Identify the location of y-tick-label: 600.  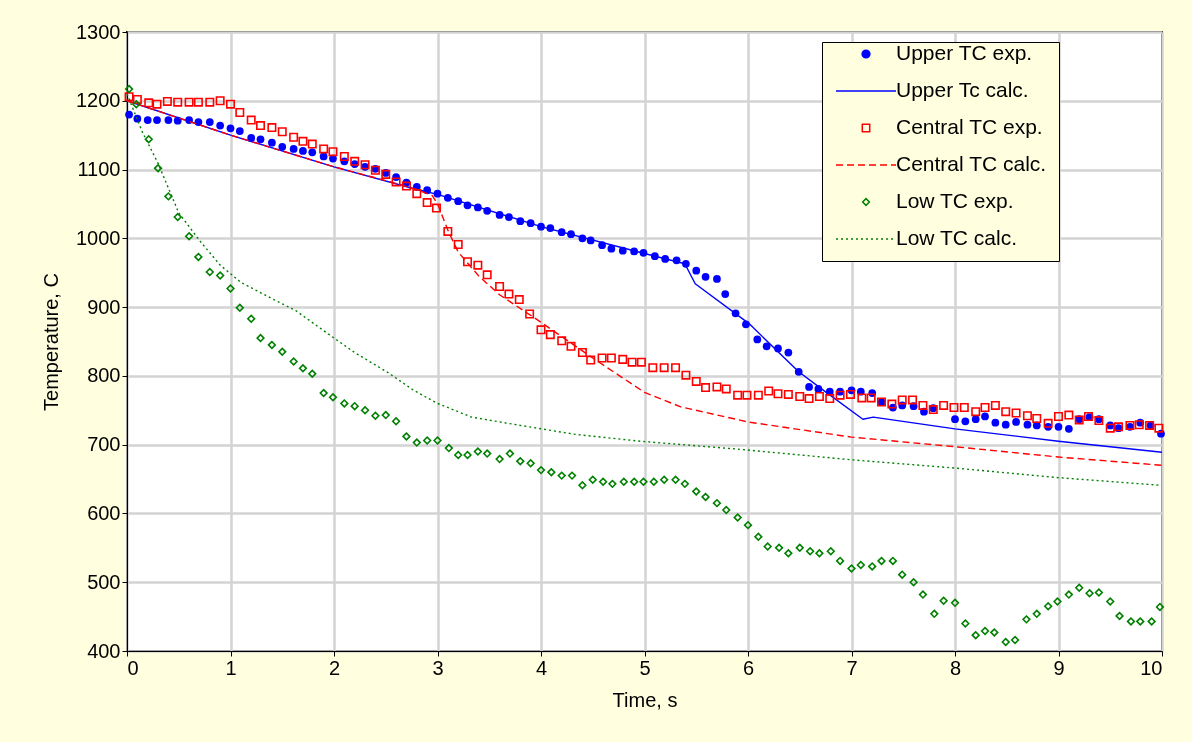
(104, 512).